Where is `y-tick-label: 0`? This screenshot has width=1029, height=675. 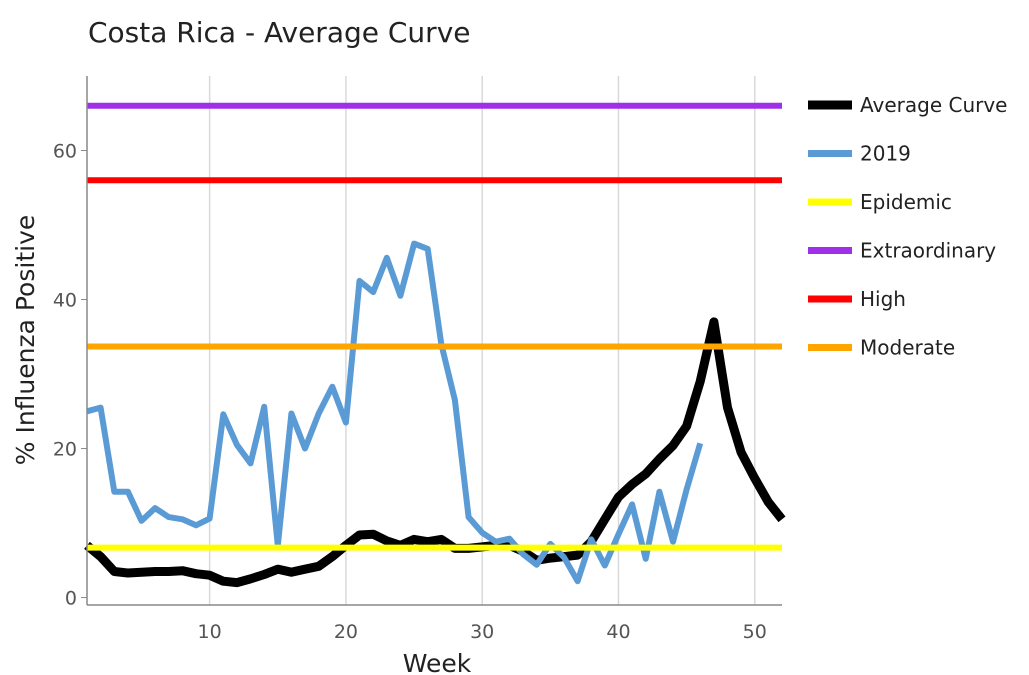 y-tick-label: 0 is located at coordinates (71, 599).